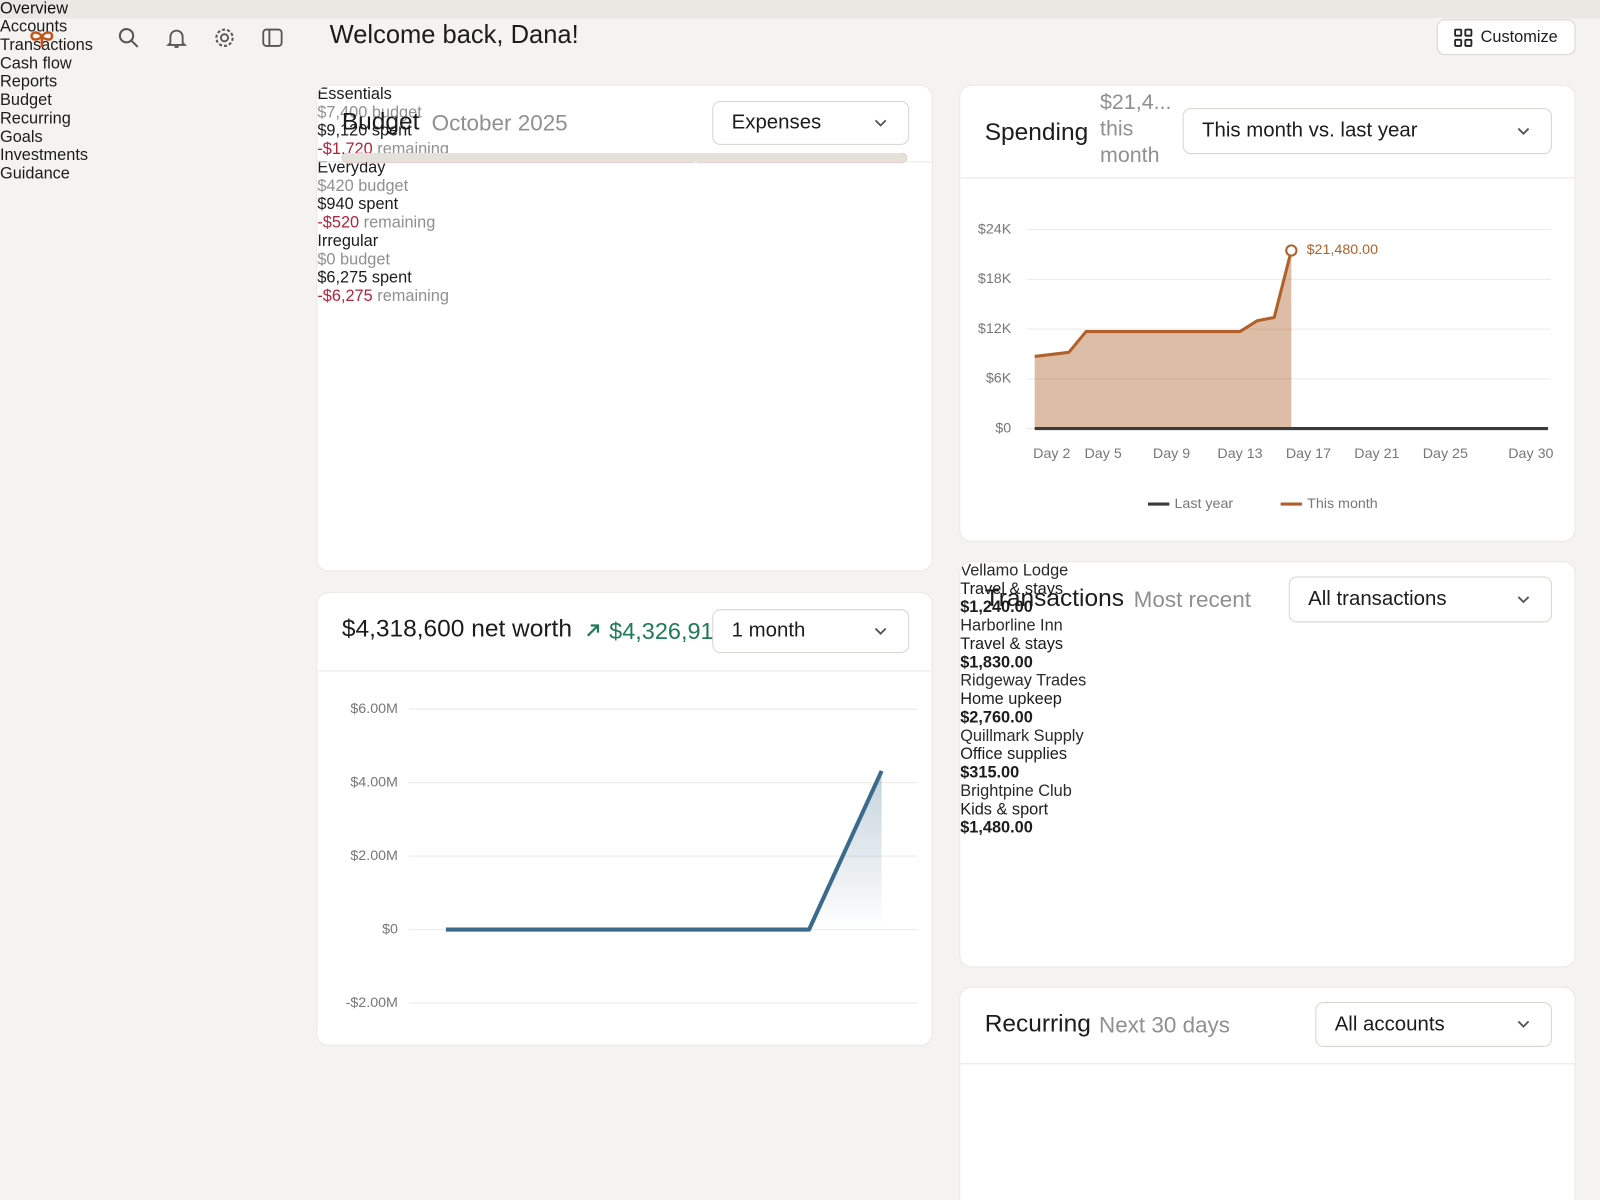 Image resolution: width=1600 pixels, height=1200 pixels. I want to click on customize-button: Customize, so click(1506, 37).